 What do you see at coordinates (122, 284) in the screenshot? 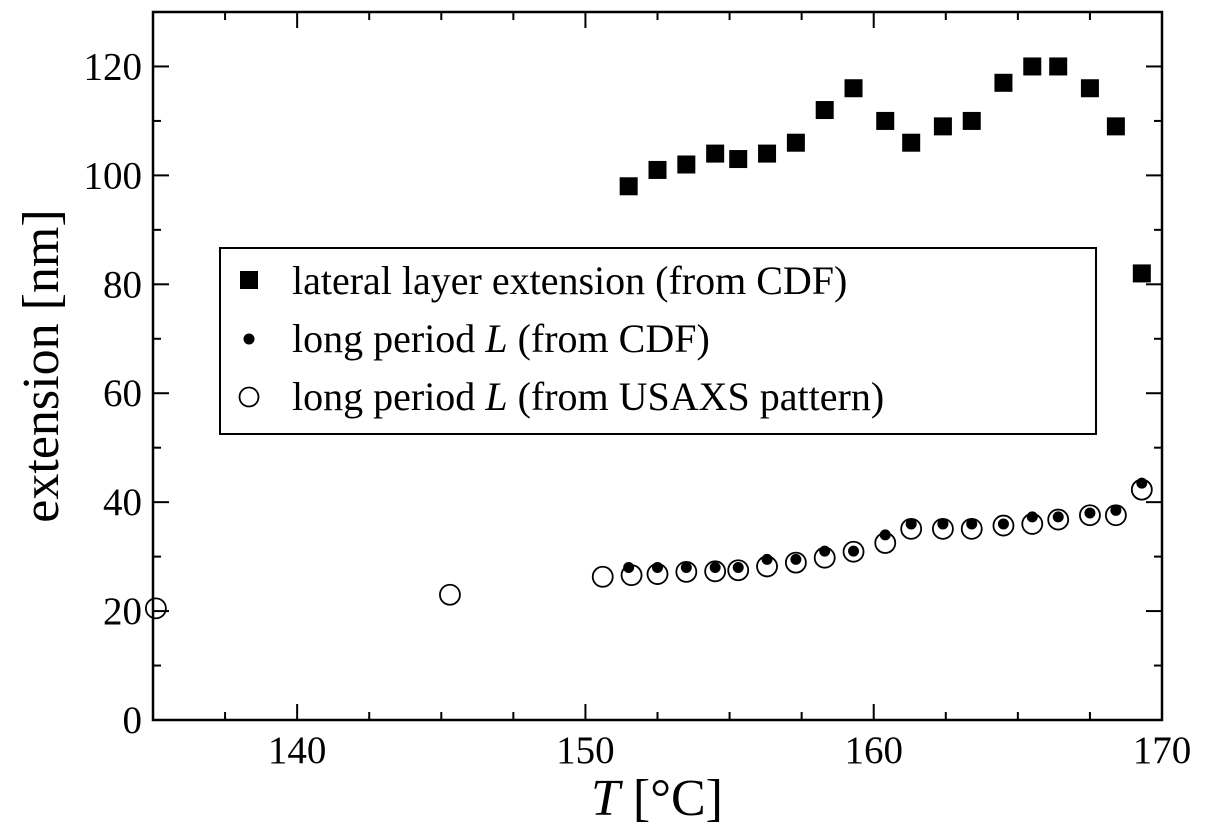
I see `y-tick-label: 80` at bounding box center [122, 284].